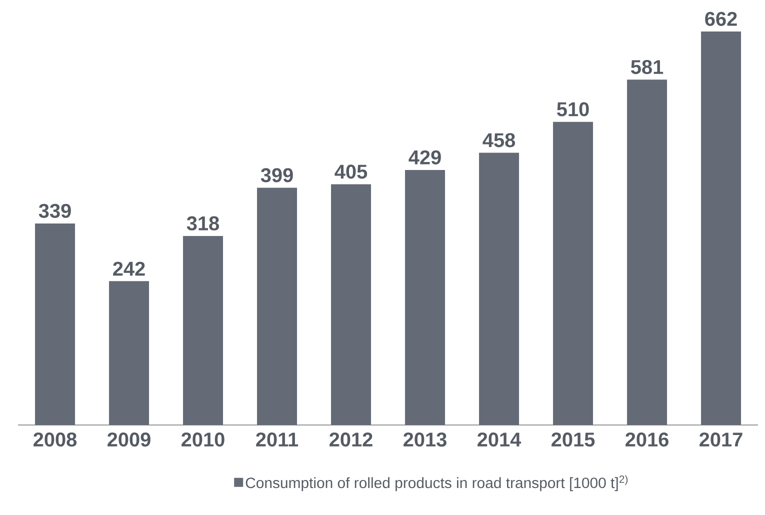  What do you see at coordinates (499, 140) in the screenshot?
I see `data-label: 458` at bounding box center [499, 140].